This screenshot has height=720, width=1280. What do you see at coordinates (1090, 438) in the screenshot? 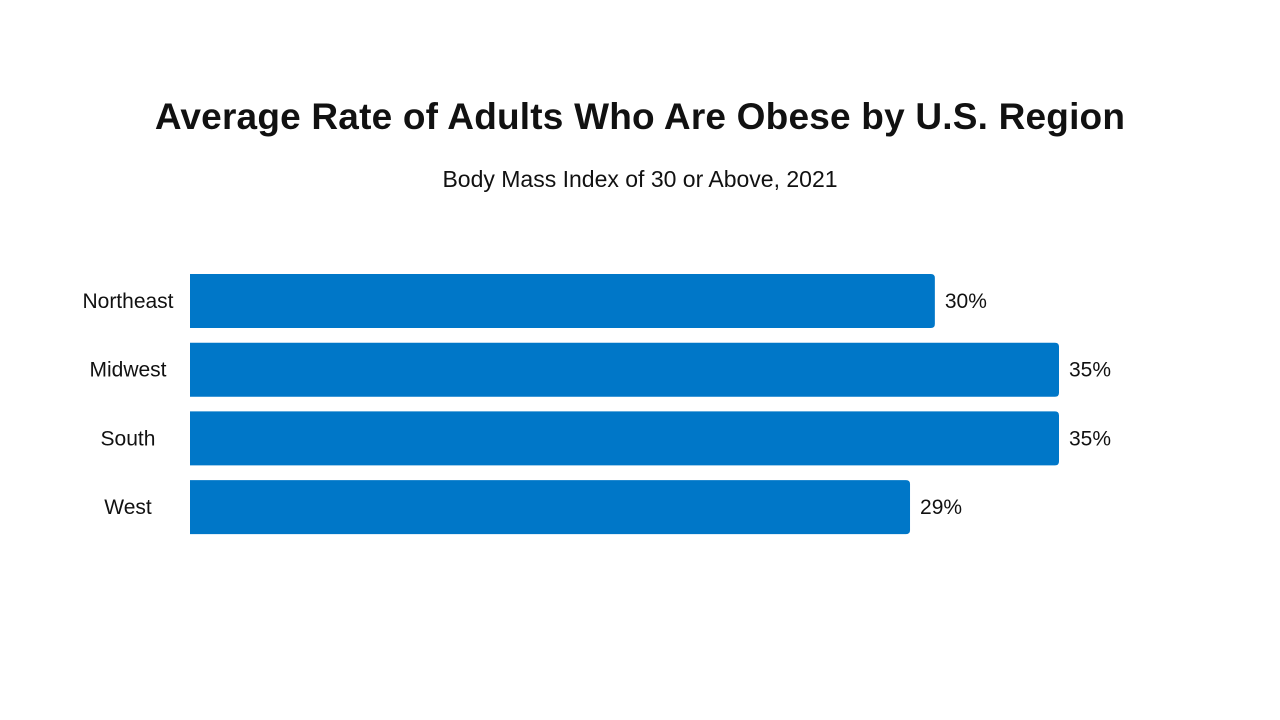
I see `value-label-south: 35%` at bounding box center [1090, 438].